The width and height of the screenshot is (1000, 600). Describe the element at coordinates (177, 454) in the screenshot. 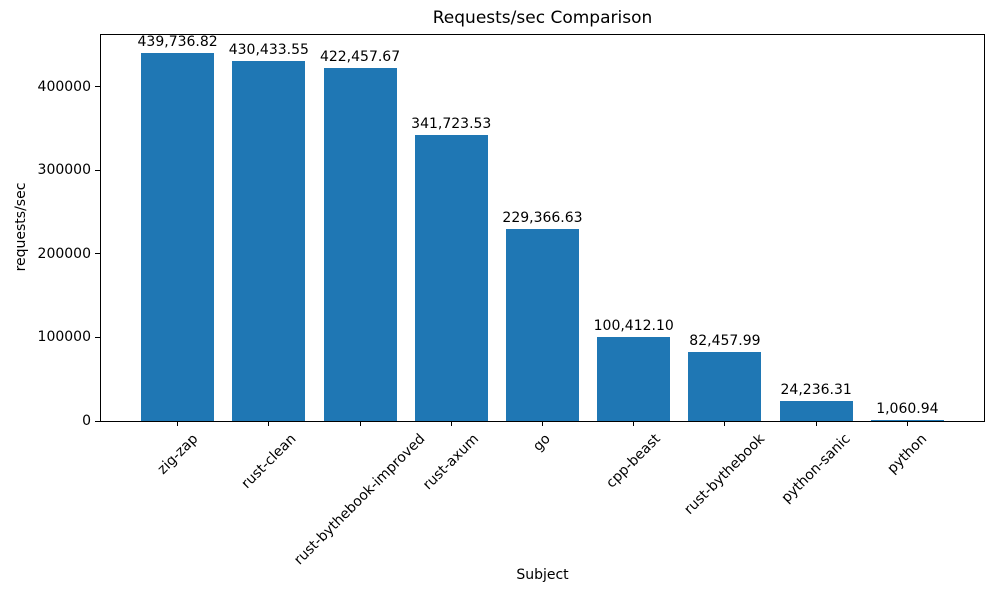

I see `x-tick-label-text: zig-zap` at that location.